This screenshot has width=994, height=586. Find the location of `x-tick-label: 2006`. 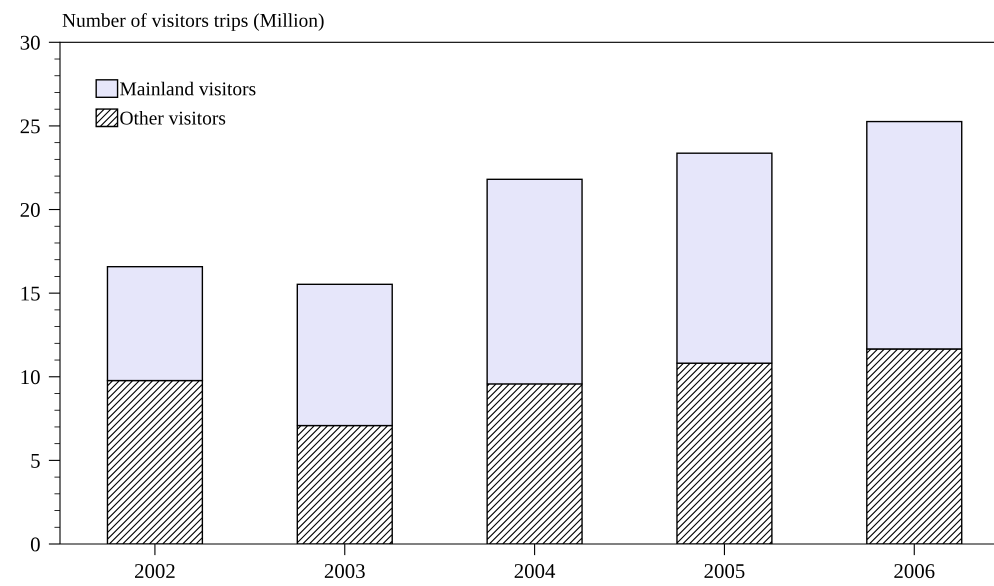

x-tick-label: 2006 is located at coordinates (914, 571).